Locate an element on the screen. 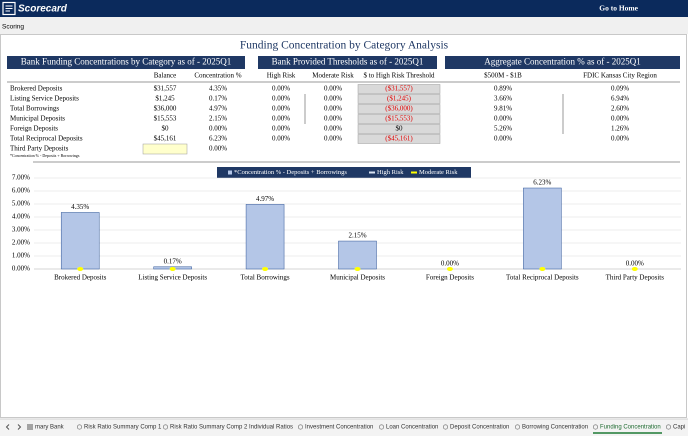 This screenshot has width=688, height=436. cell: $45,161 is located at coordinates (165, 139).